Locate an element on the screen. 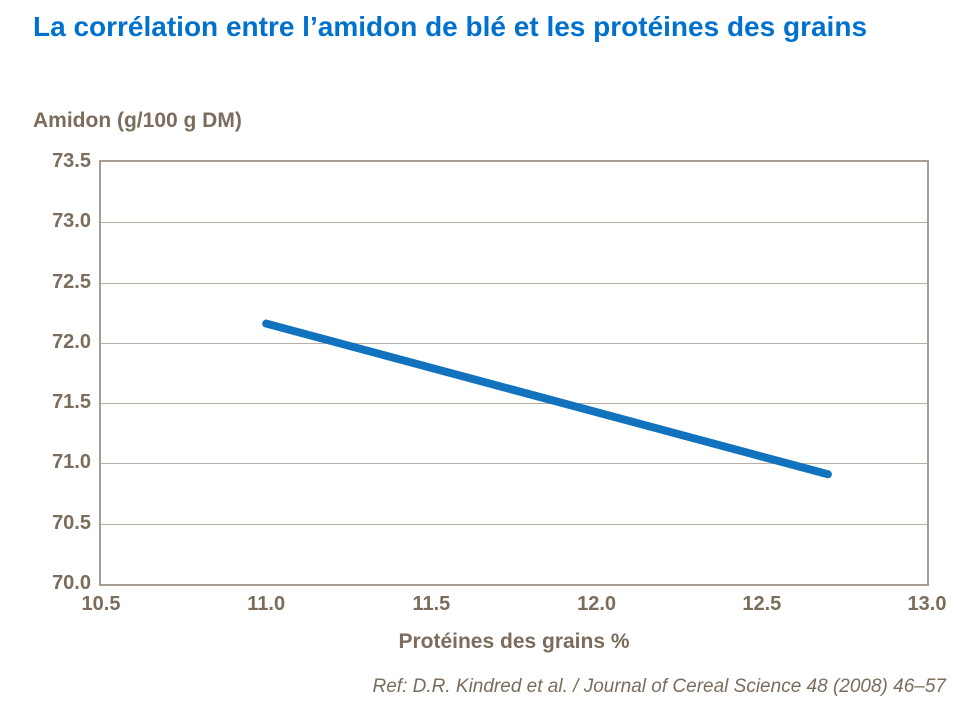 The image size is (960, 720). y-tick-label: 71.0 is located at coordinates (71, 462).